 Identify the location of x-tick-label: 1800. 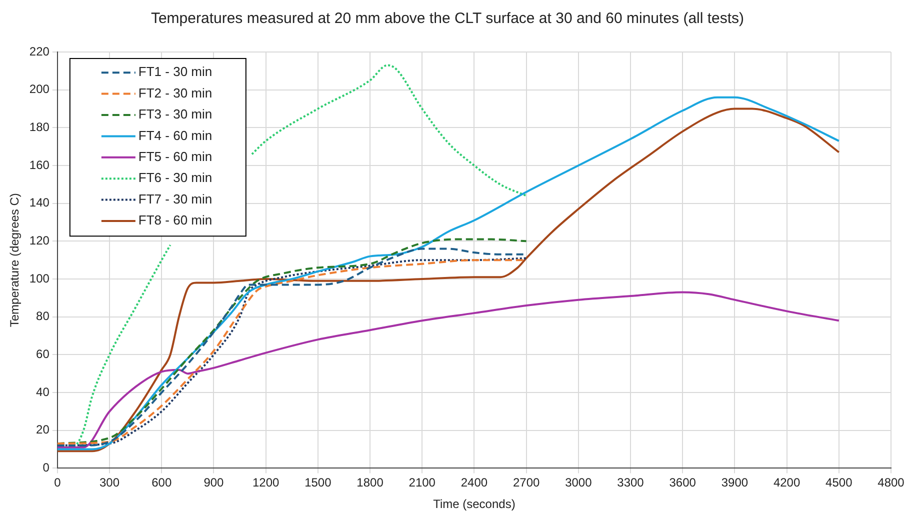
(370, 483).